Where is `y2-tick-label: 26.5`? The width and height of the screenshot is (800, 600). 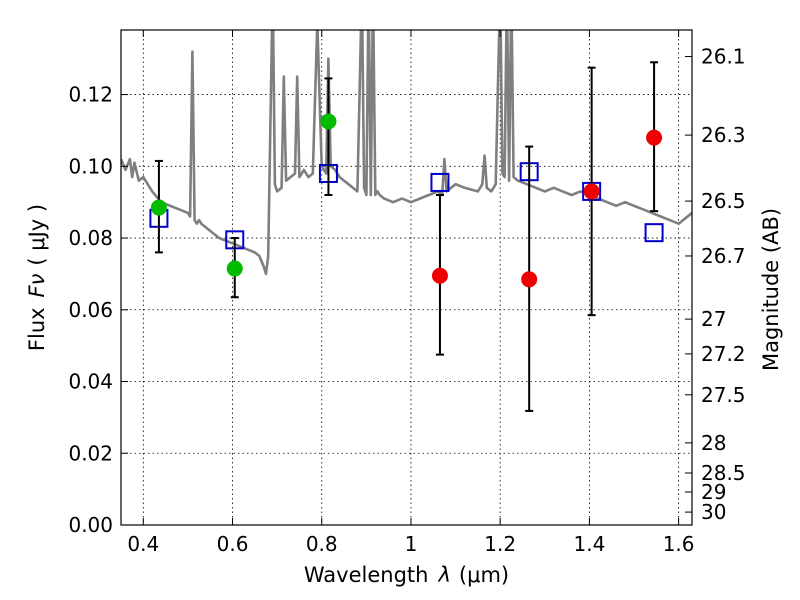
y2-tick-label: 26.5 is located at coordinates (723, 201).